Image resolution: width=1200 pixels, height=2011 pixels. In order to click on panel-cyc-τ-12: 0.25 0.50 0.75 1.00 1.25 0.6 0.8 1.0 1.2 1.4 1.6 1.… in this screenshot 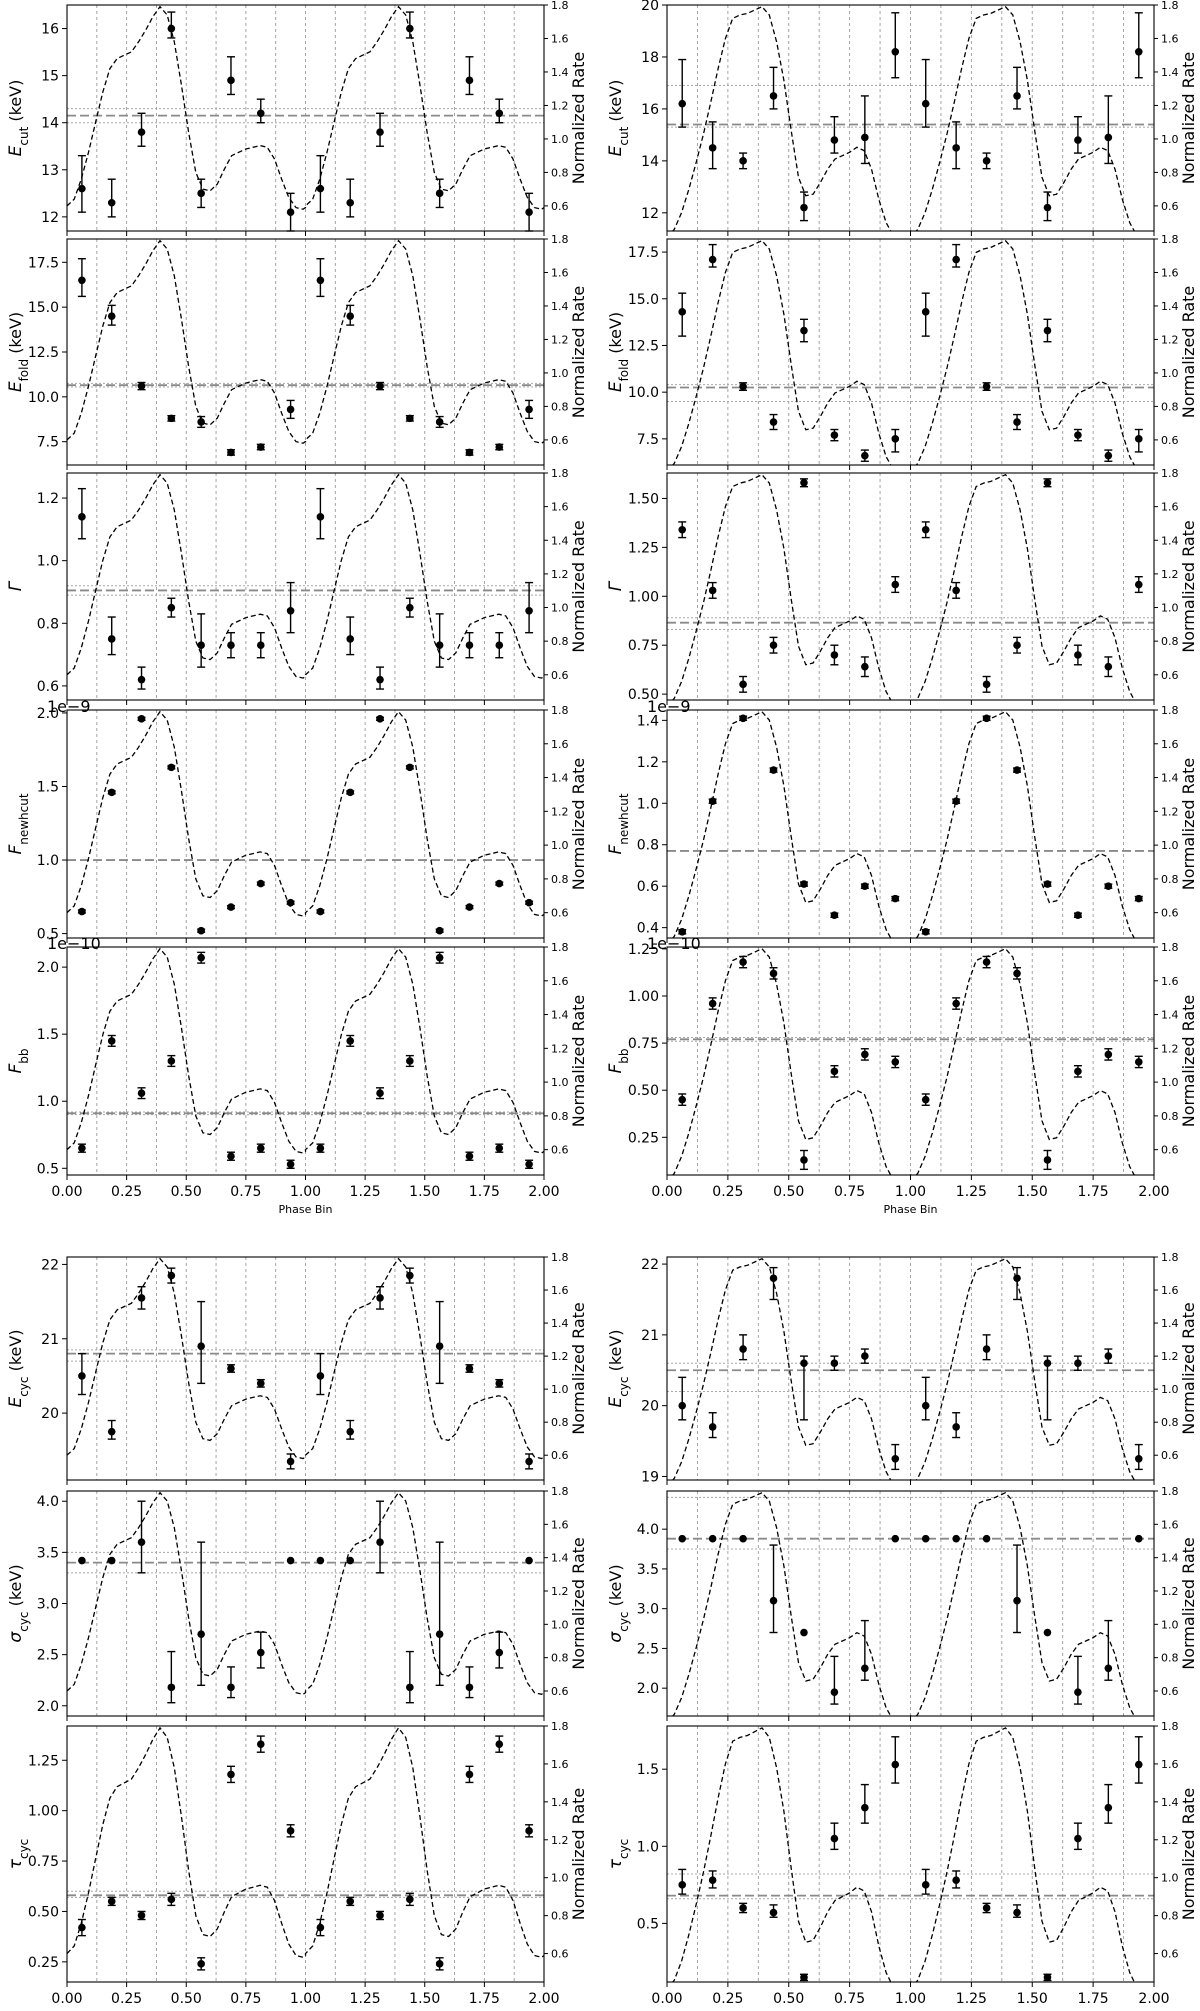, I will do `click(297, 1865)`.